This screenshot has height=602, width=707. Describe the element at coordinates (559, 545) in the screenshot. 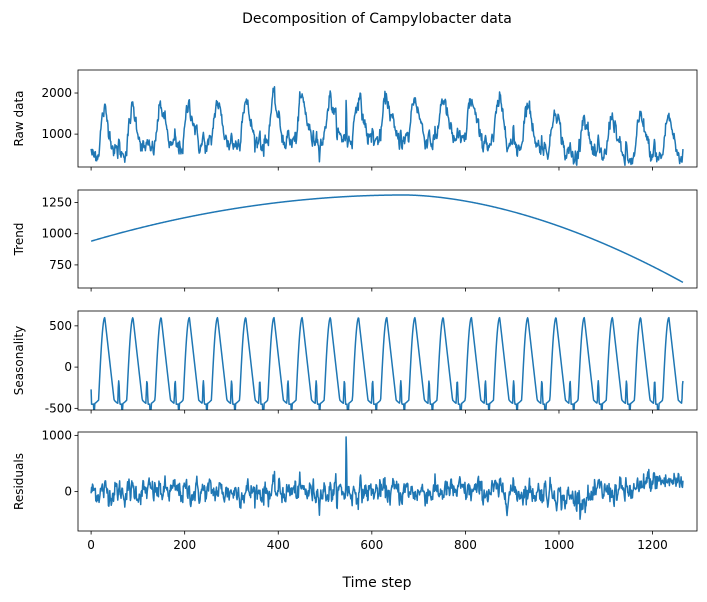

I see `x-tick-label: 1000` at that location.